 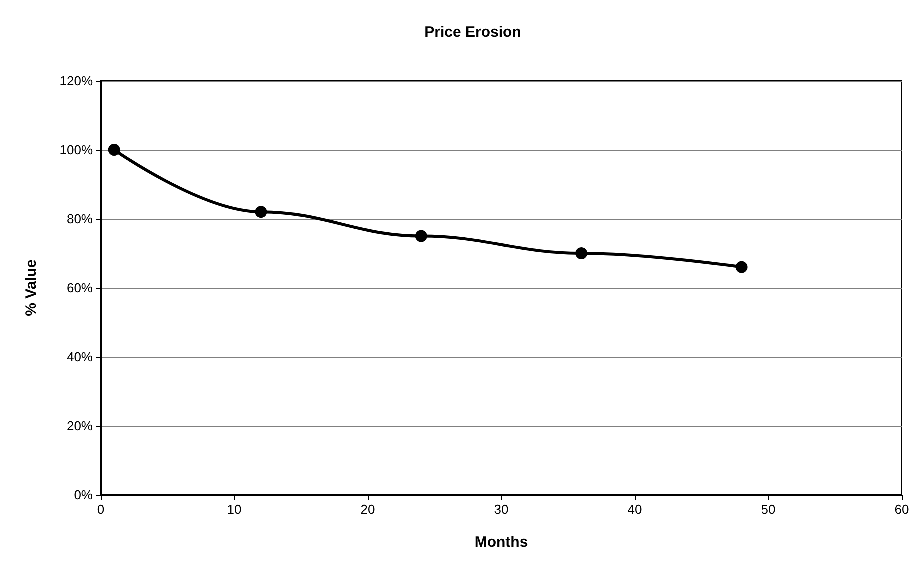 I want to click on x-tick-label: 30, so click(x=501, y=509).